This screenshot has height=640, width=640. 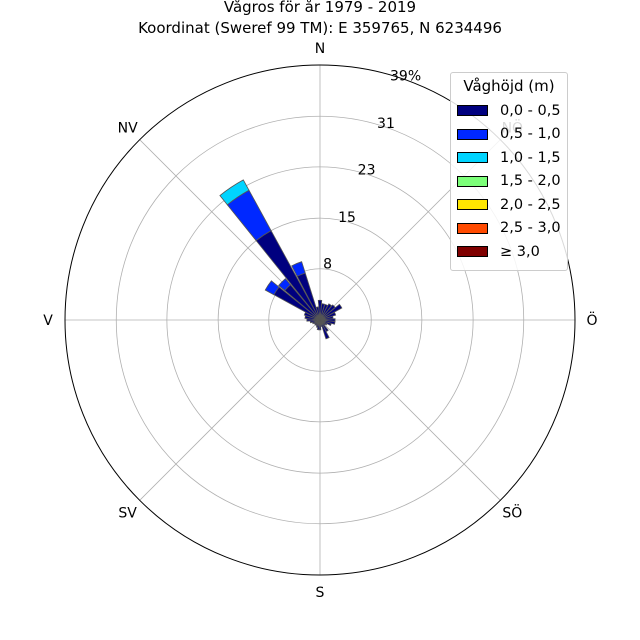 What do you see at coordinates (128, 129) in the screenshot?
I see `direction-label: NV` at bounding box center [128, 129].